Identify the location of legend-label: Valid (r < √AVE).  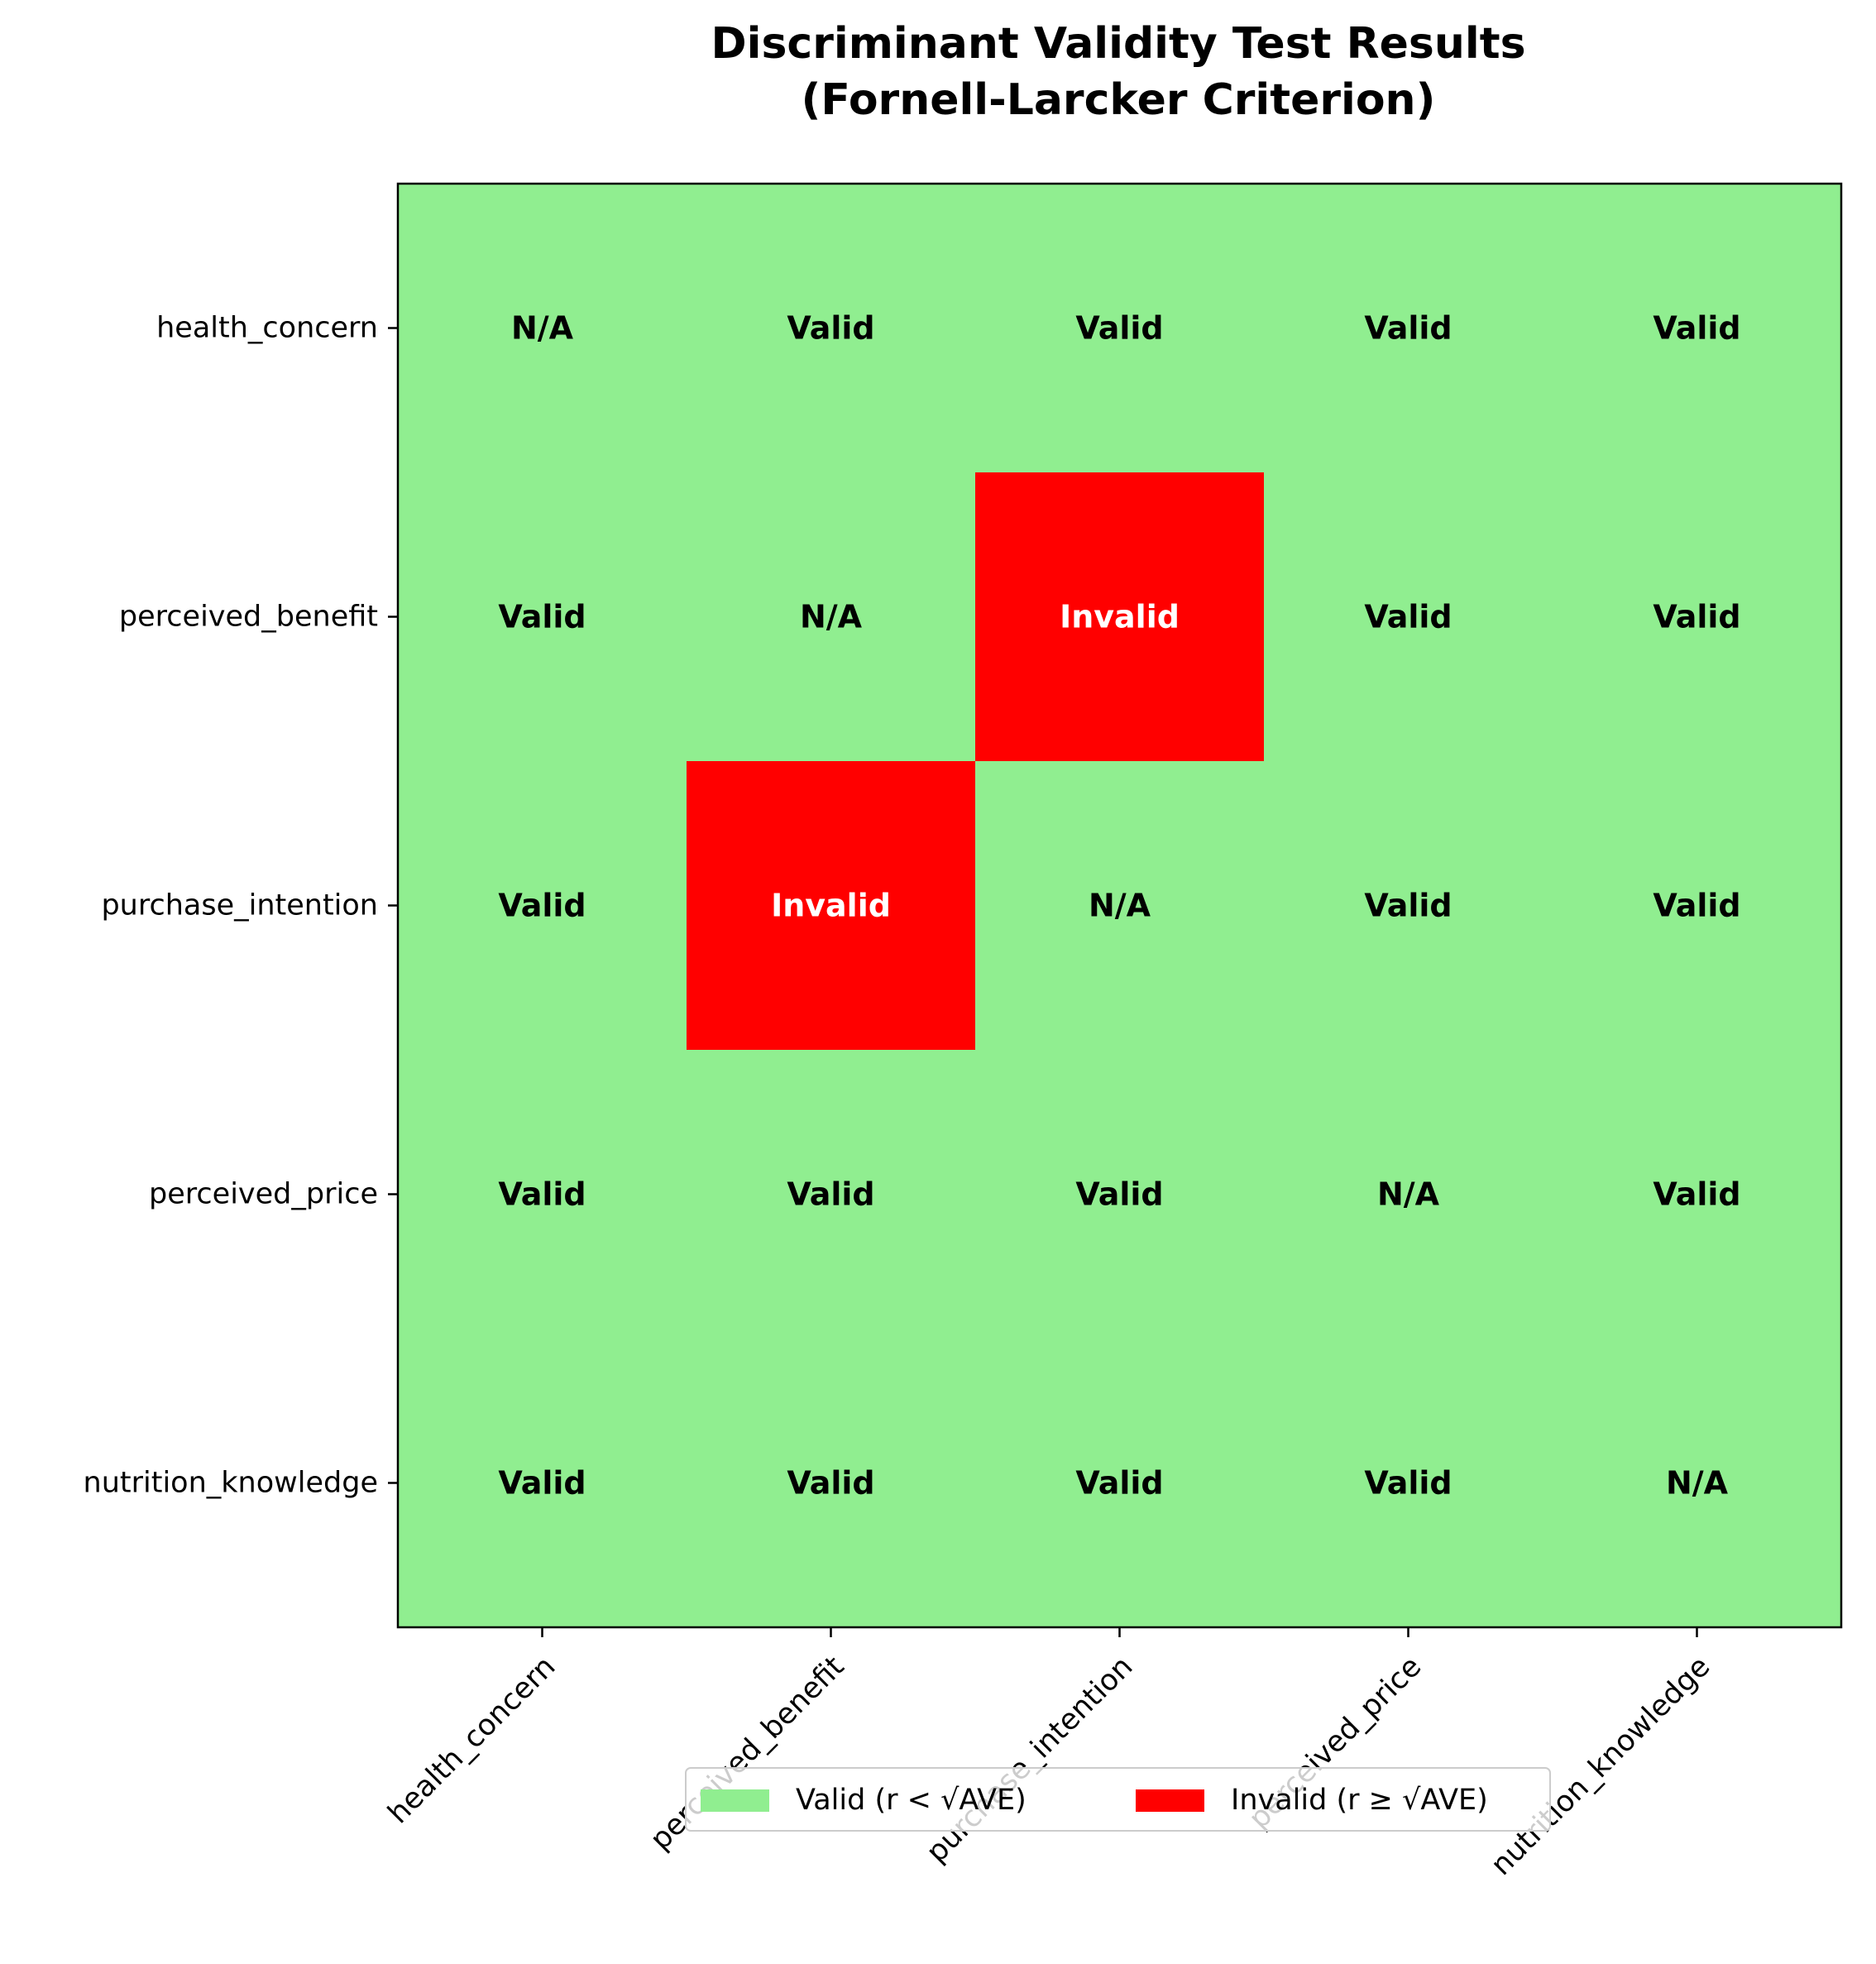
(911, 1800).